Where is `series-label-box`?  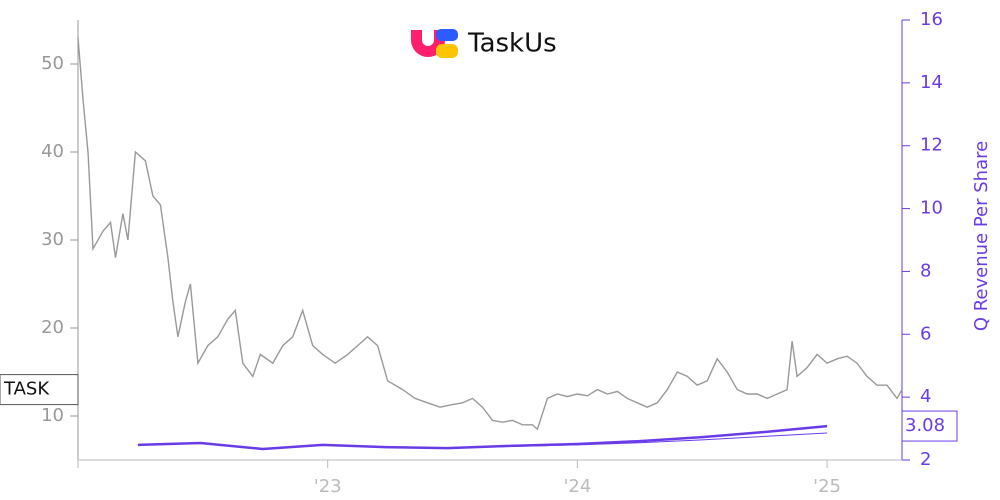
series-label-box is located at coordinates (39, 390).